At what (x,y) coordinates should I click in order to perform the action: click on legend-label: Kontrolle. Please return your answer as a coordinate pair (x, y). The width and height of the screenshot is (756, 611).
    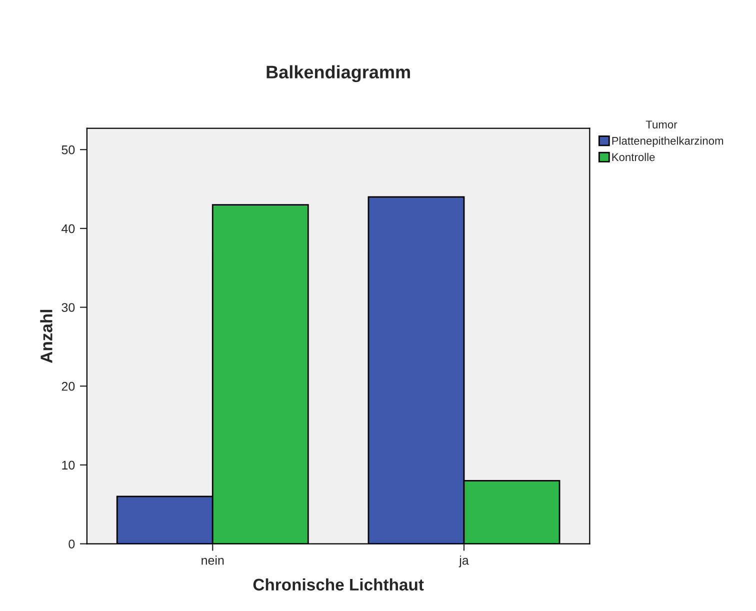
    Looking at the image, I should click on (633, 157).